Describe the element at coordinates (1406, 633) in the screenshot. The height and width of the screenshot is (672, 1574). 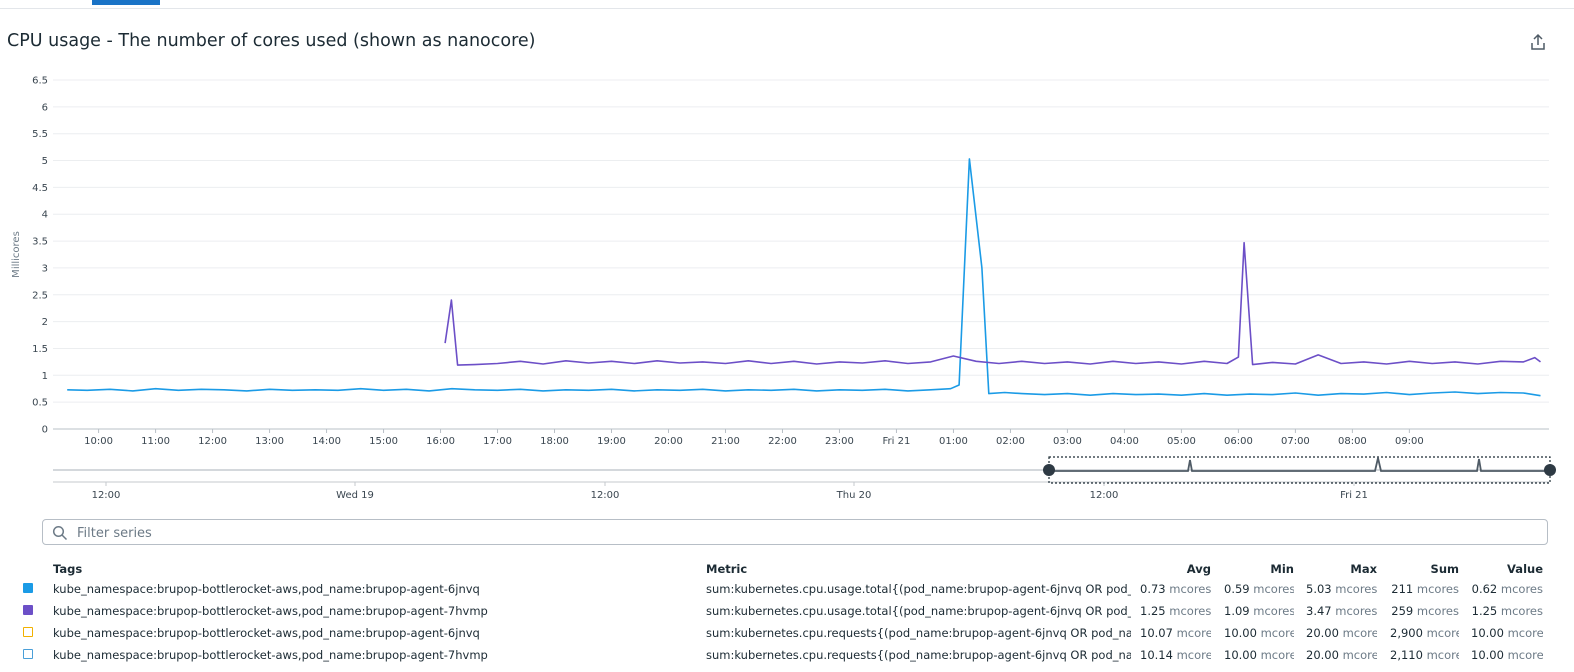
I see `sum-value: 2,900` at that location.